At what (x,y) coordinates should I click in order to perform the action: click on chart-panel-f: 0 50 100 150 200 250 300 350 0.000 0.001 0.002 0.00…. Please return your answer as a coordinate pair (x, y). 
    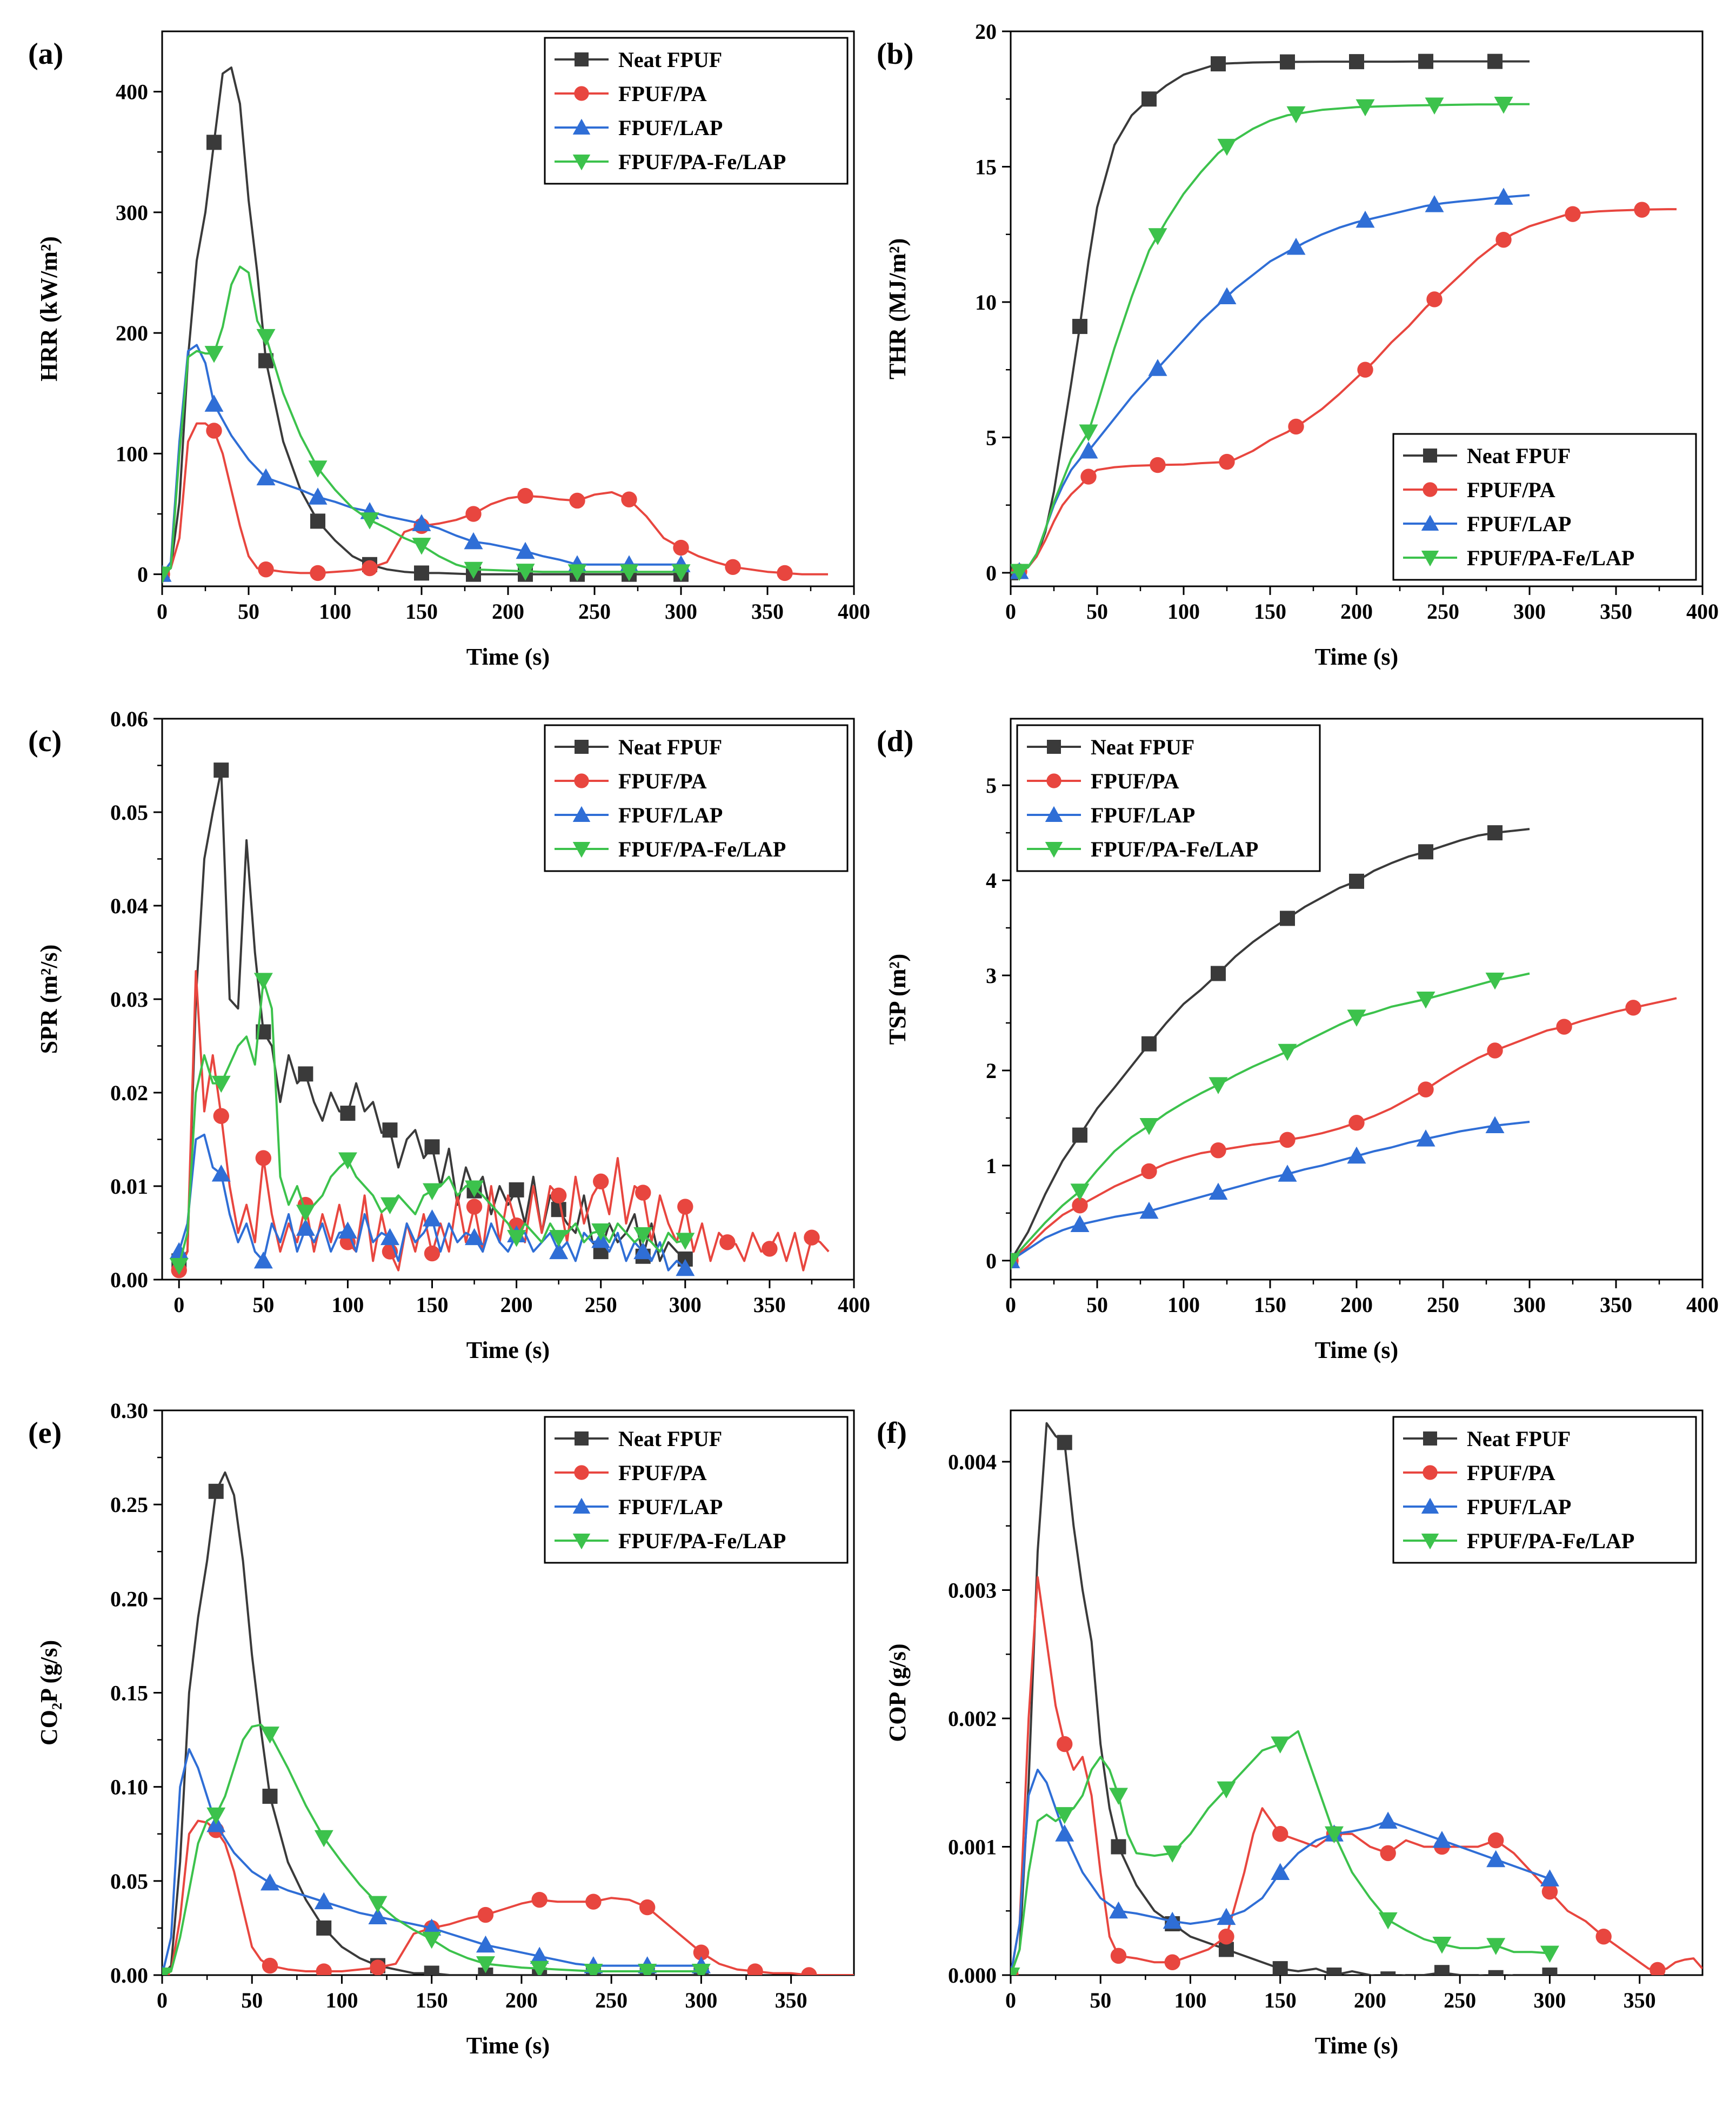
    Looking at the image, I should click on (1290, 1734).